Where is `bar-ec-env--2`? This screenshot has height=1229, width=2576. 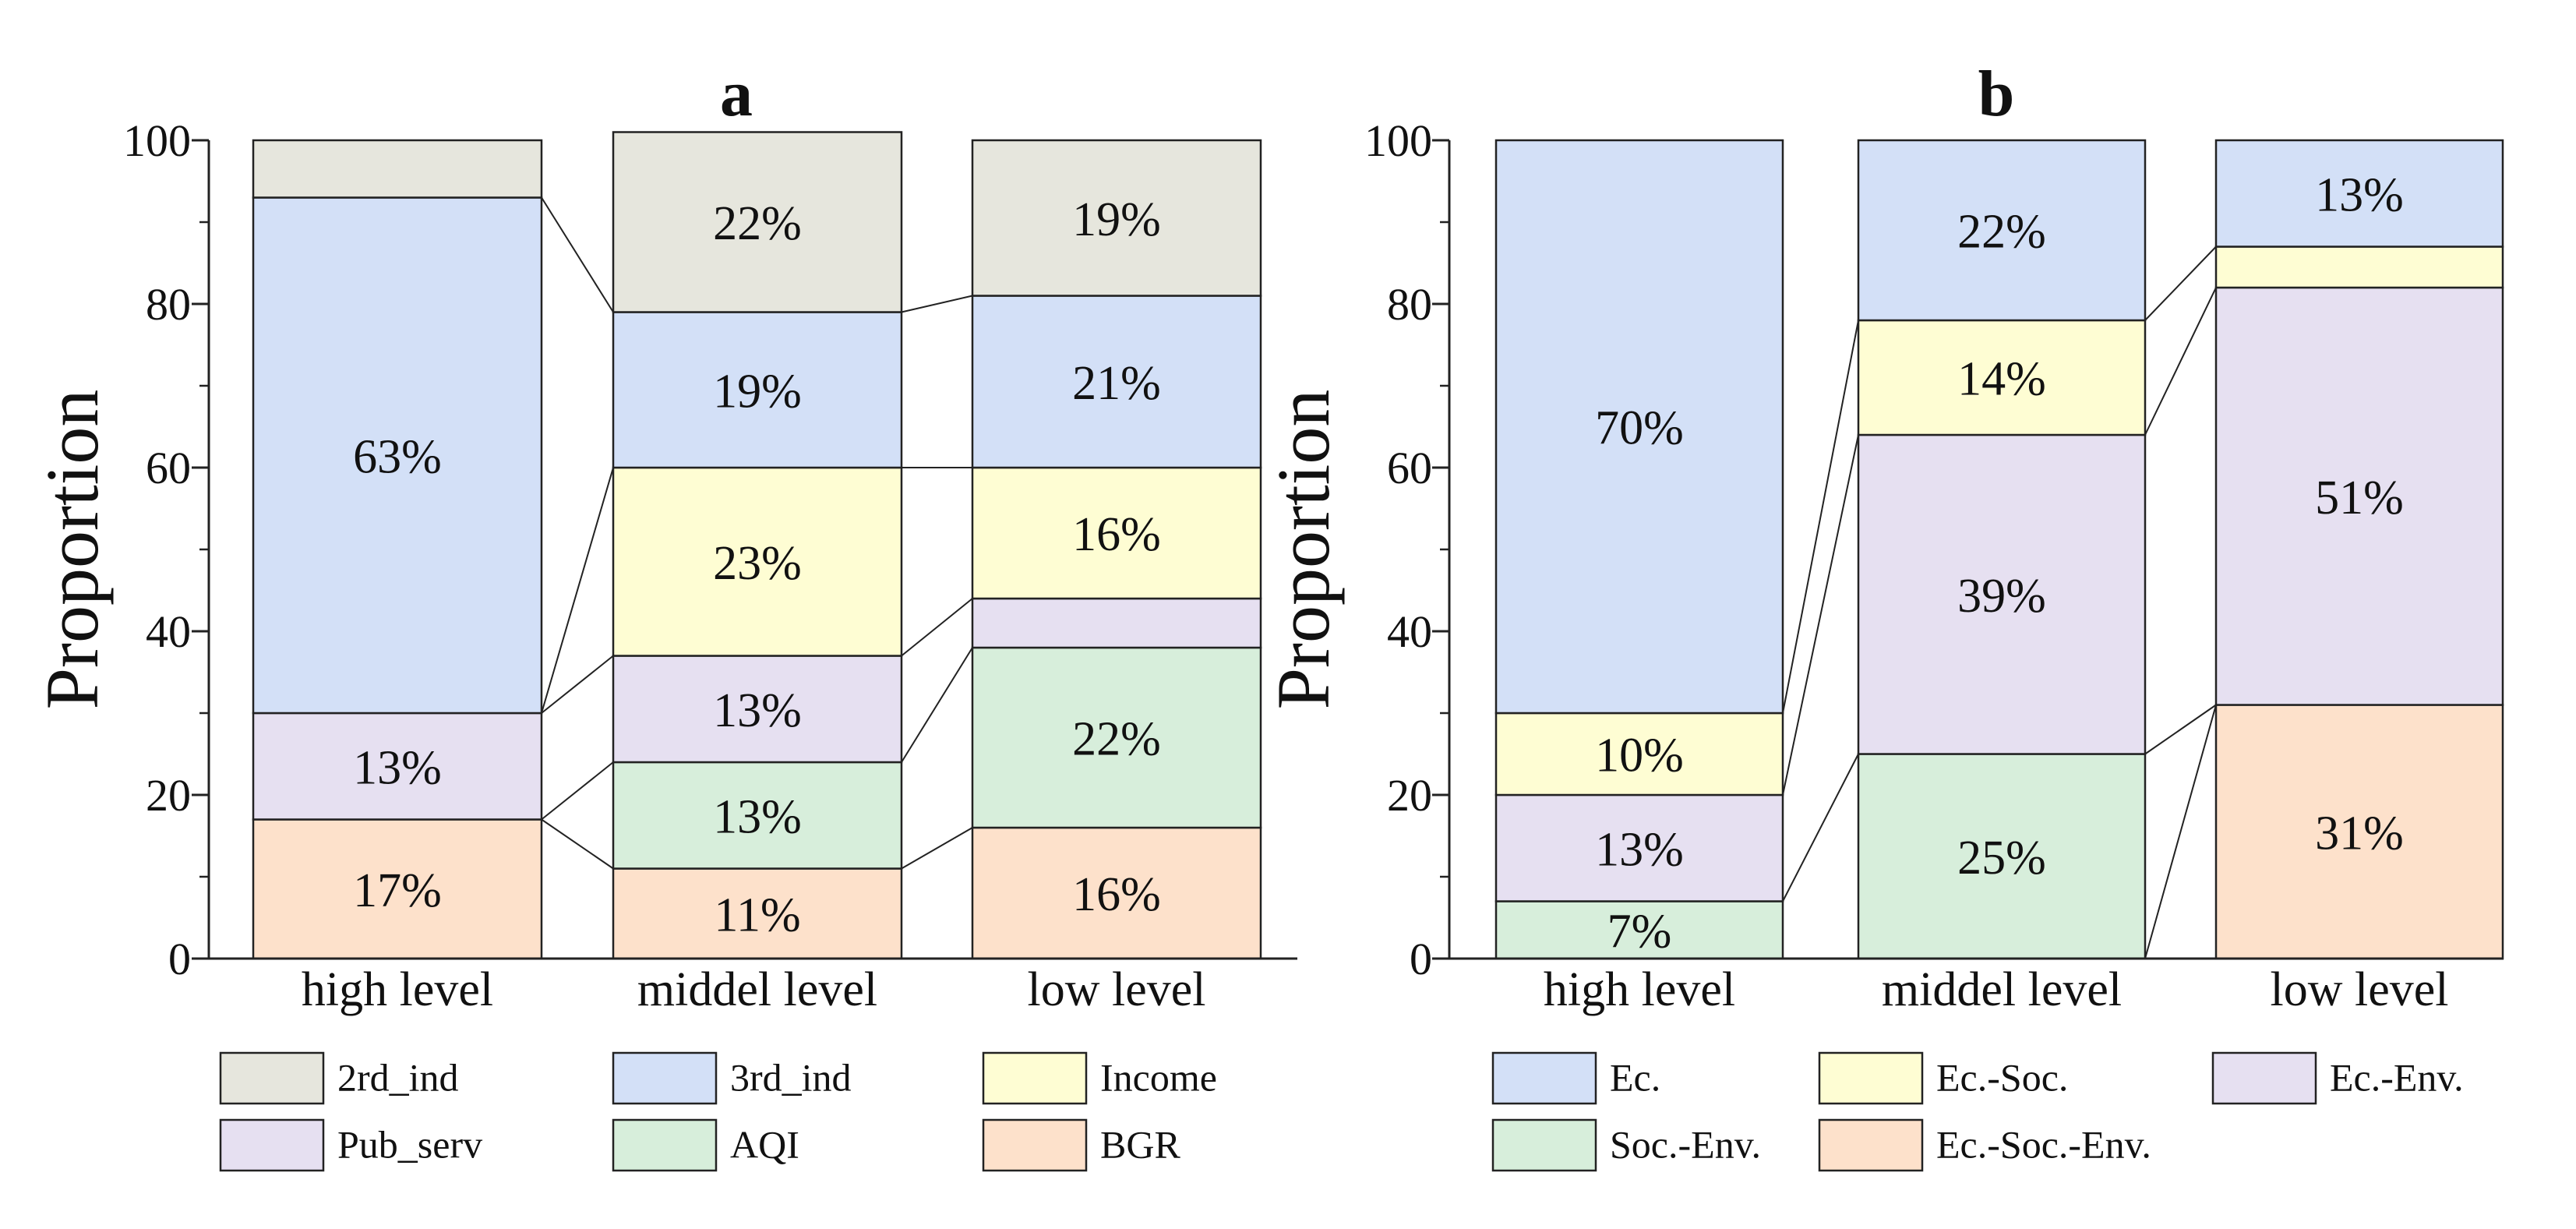
bar-ec-env--2 is located at coordinates (2359, 496).